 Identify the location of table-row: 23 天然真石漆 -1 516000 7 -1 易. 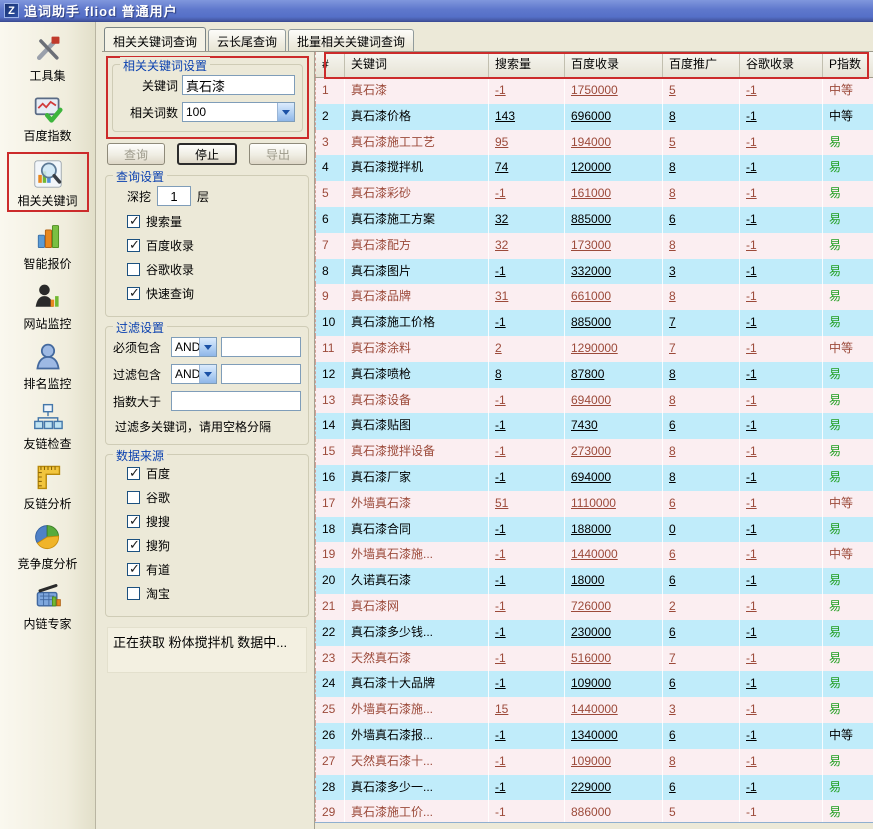
(594, 658).